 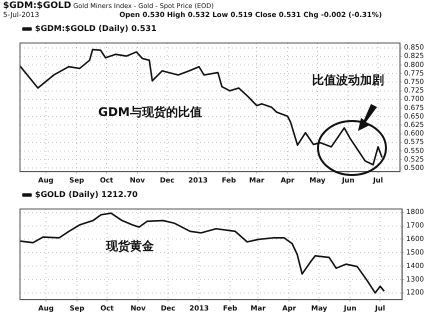 I want to click on chart-title: $GDM:$GOLD, so click(x=37, y=6).